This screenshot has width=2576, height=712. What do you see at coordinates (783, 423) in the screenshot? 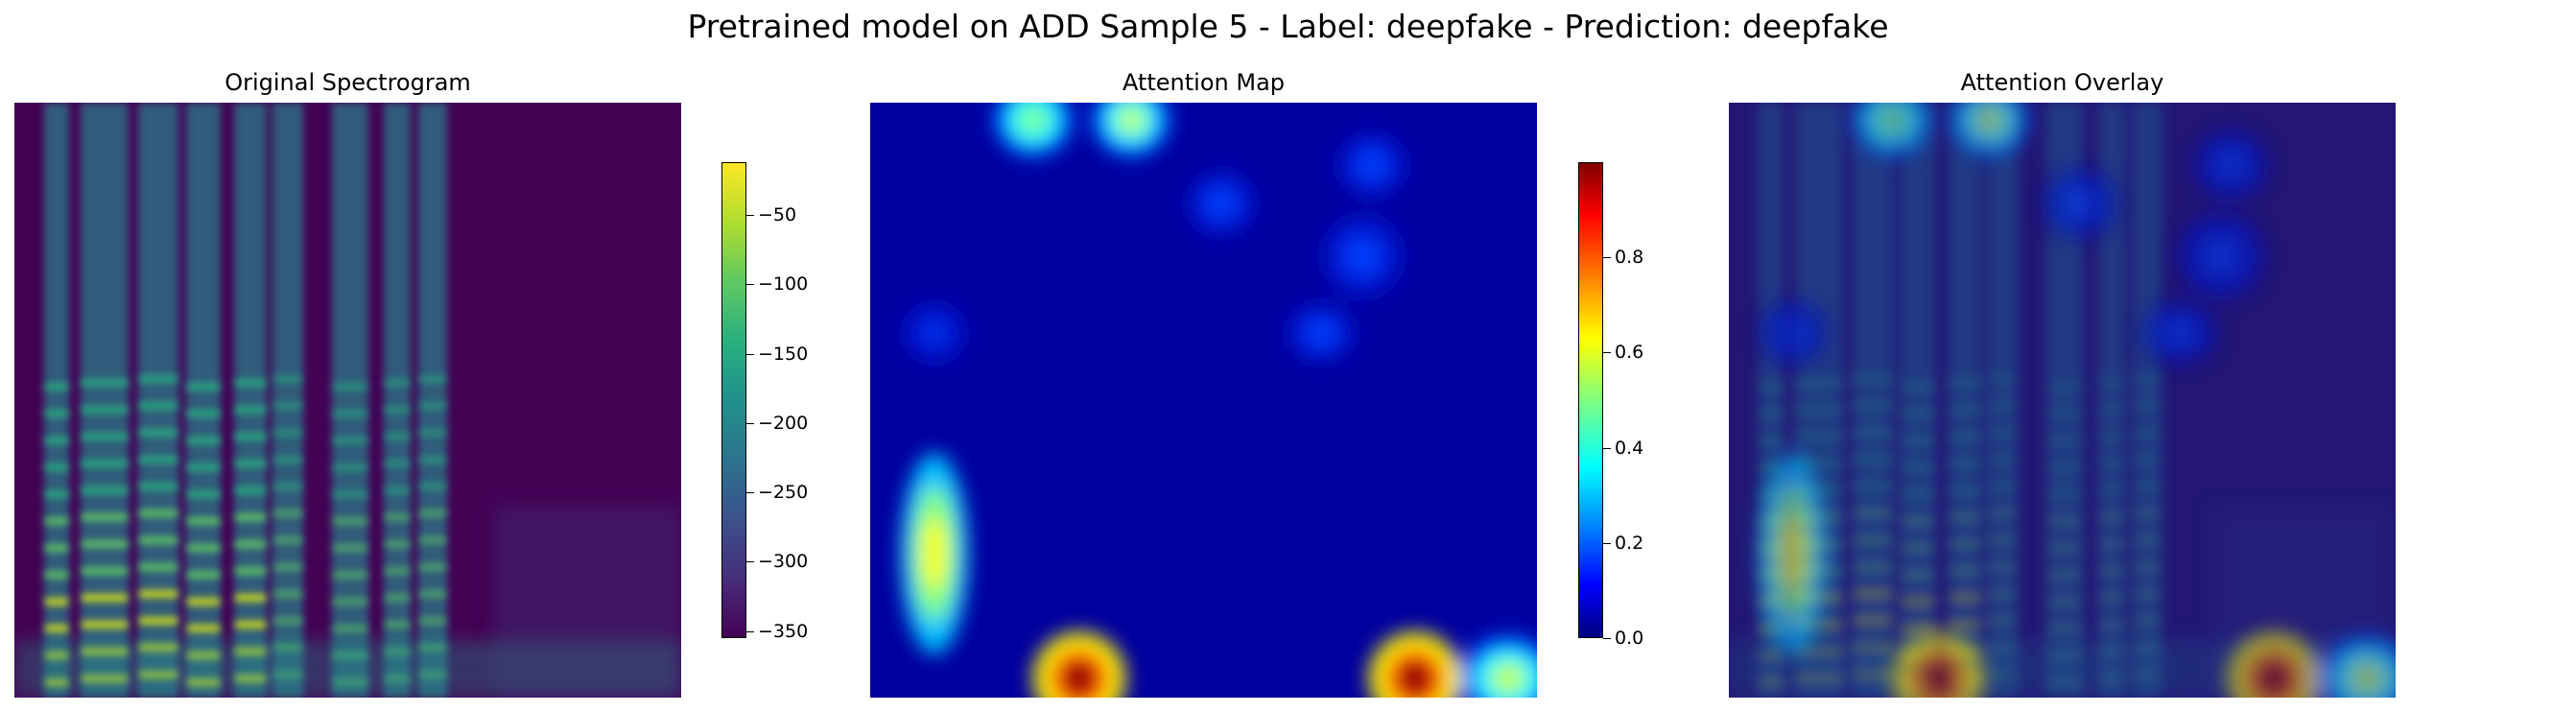
I see `spectrogram-colorbar-tick-label: −200` at bounding box center [783, 423].